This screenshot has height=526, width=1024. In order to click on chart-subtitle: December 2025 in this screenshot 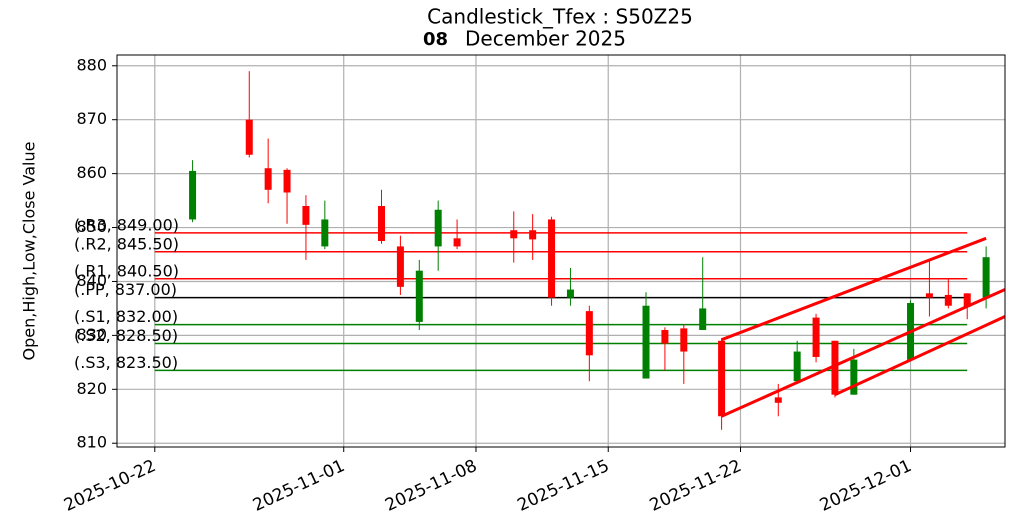, I will do `click(545, 39)`.